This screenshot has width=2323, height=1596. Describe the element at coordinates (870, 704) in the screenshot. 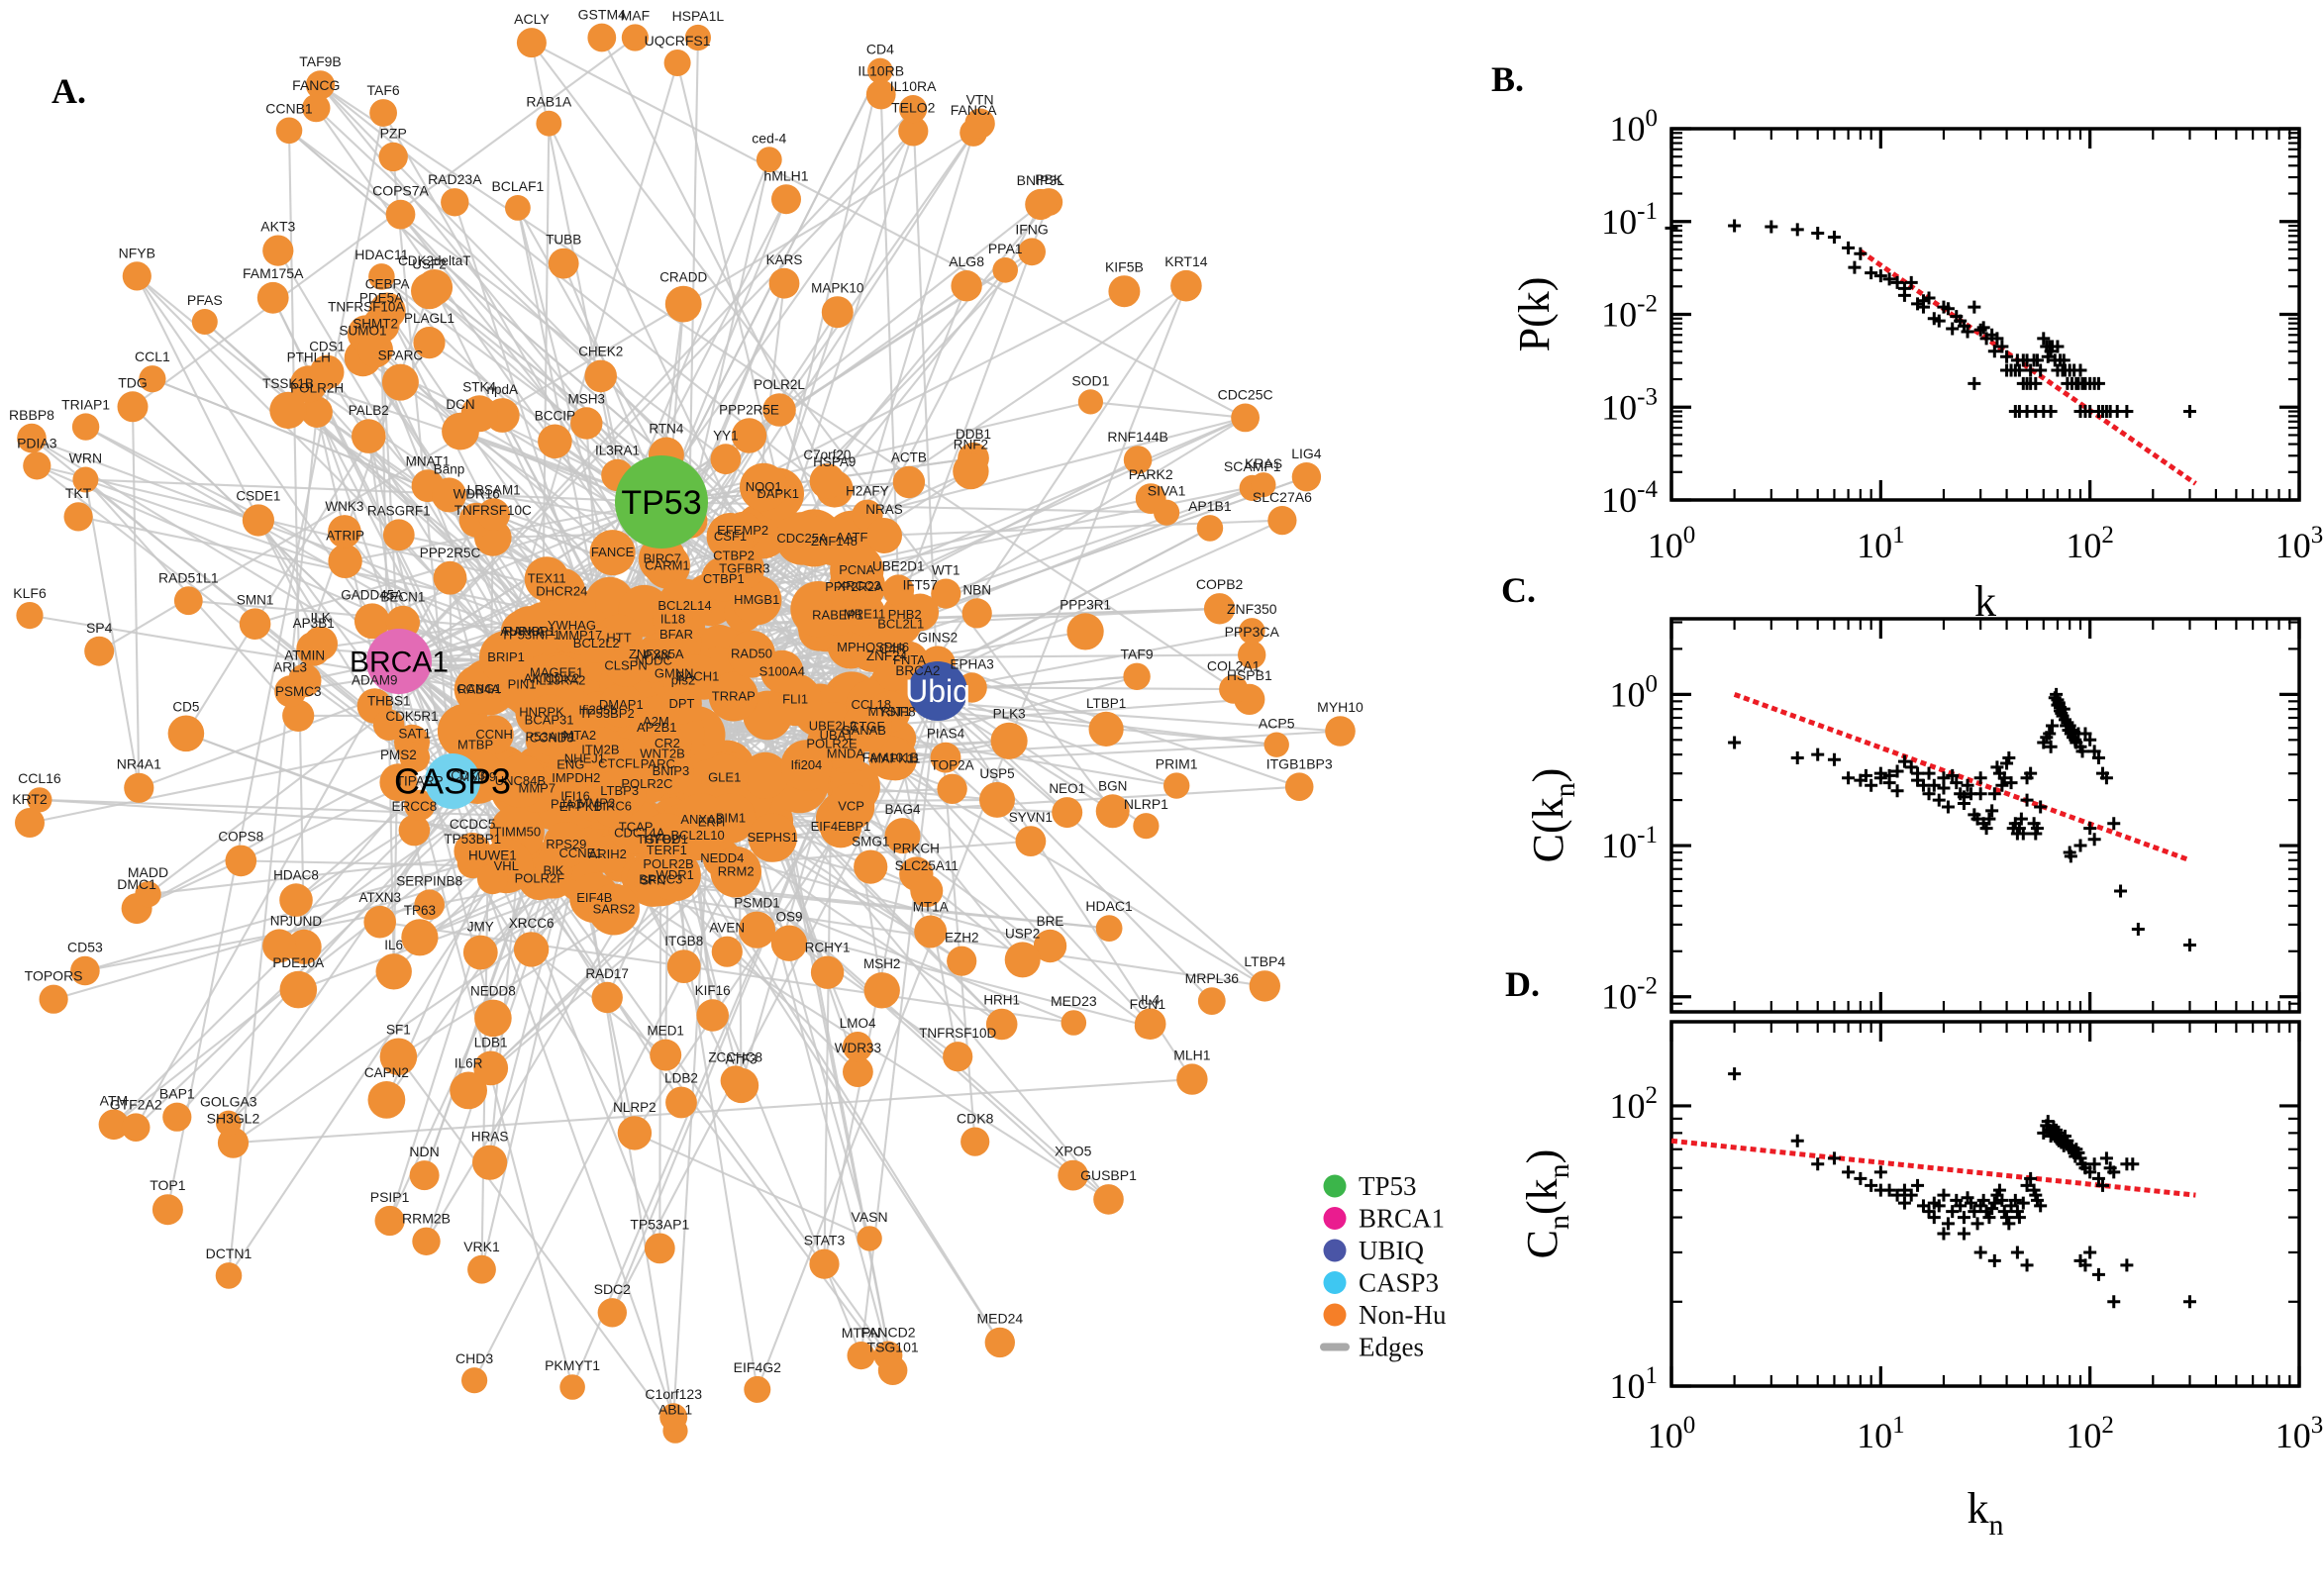

I see `network-node-label: CCL18` at that location.